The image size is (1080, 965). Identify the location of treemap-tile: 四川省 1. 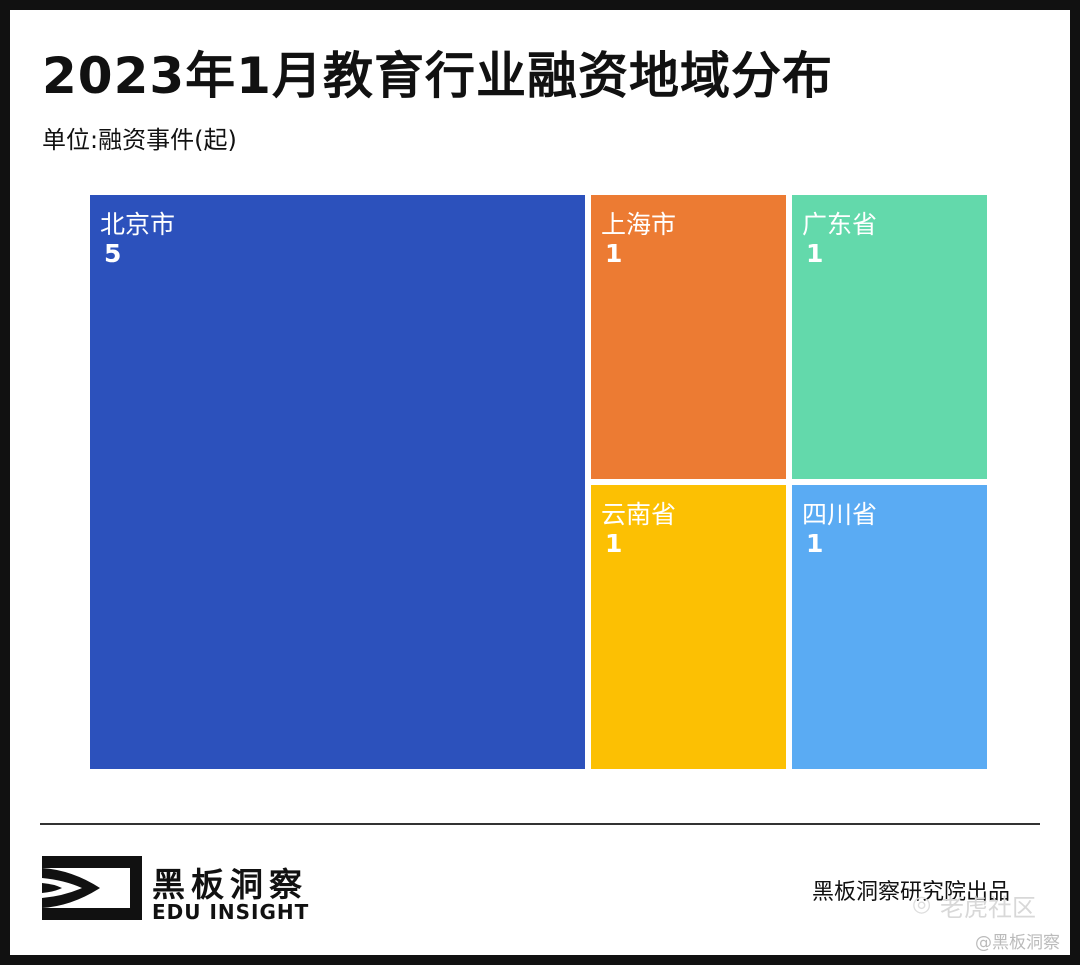
(889, 627).